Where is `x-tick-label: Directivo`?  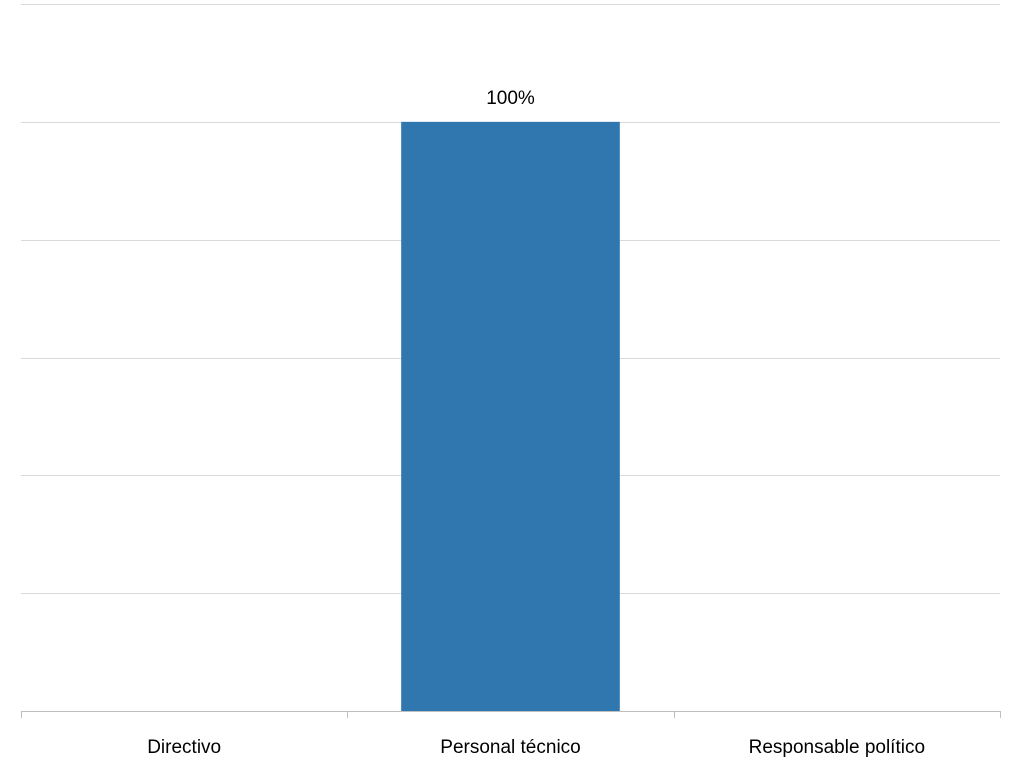 x-tick-label: Directivo is located at coordinates (184, 747).